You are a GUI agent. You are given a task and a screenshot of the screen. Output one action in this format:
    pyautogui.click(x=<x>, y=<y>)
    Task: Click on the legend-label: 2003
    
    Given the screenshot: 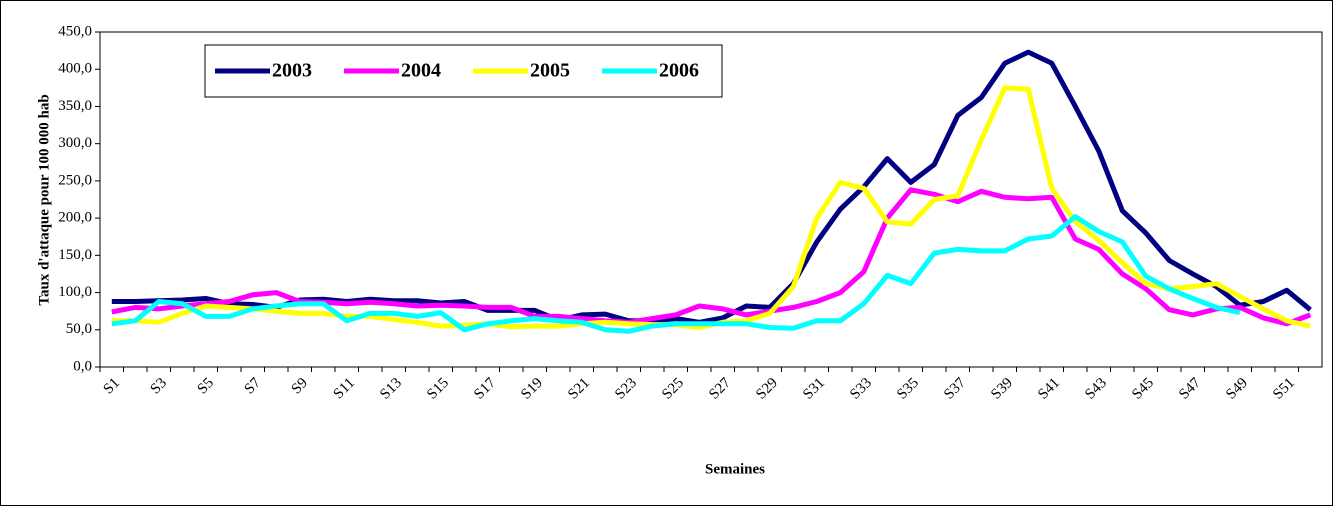 What is the action you would take?
    pyautogui.click(x=292, y=71)
    